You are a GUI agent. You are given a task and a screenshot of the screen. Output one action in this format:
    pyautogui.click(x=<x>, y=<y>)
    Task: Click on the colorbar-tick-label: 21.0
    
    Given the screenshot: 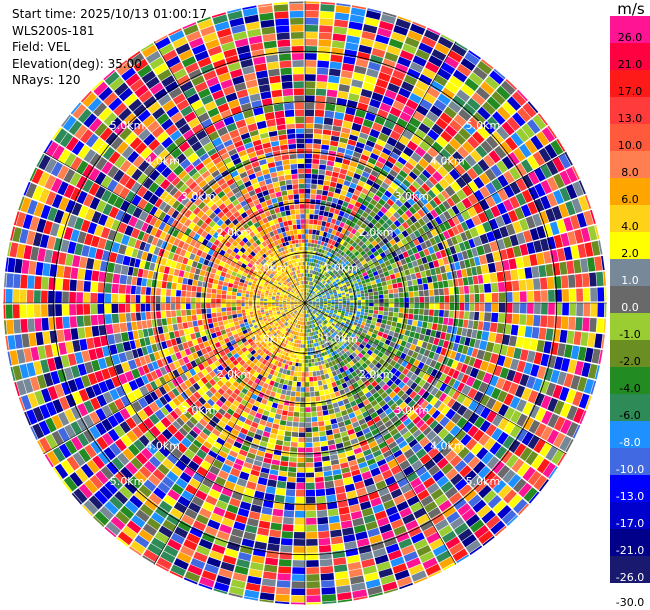 What is the action you would take?
    pyautogui.click(x=630, y=64)
    